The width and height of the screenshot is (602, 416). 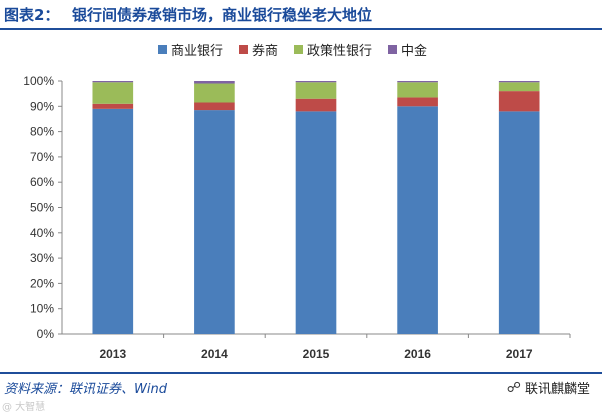 I want to click on legend-label: 券商, so click(x=265, y=51).